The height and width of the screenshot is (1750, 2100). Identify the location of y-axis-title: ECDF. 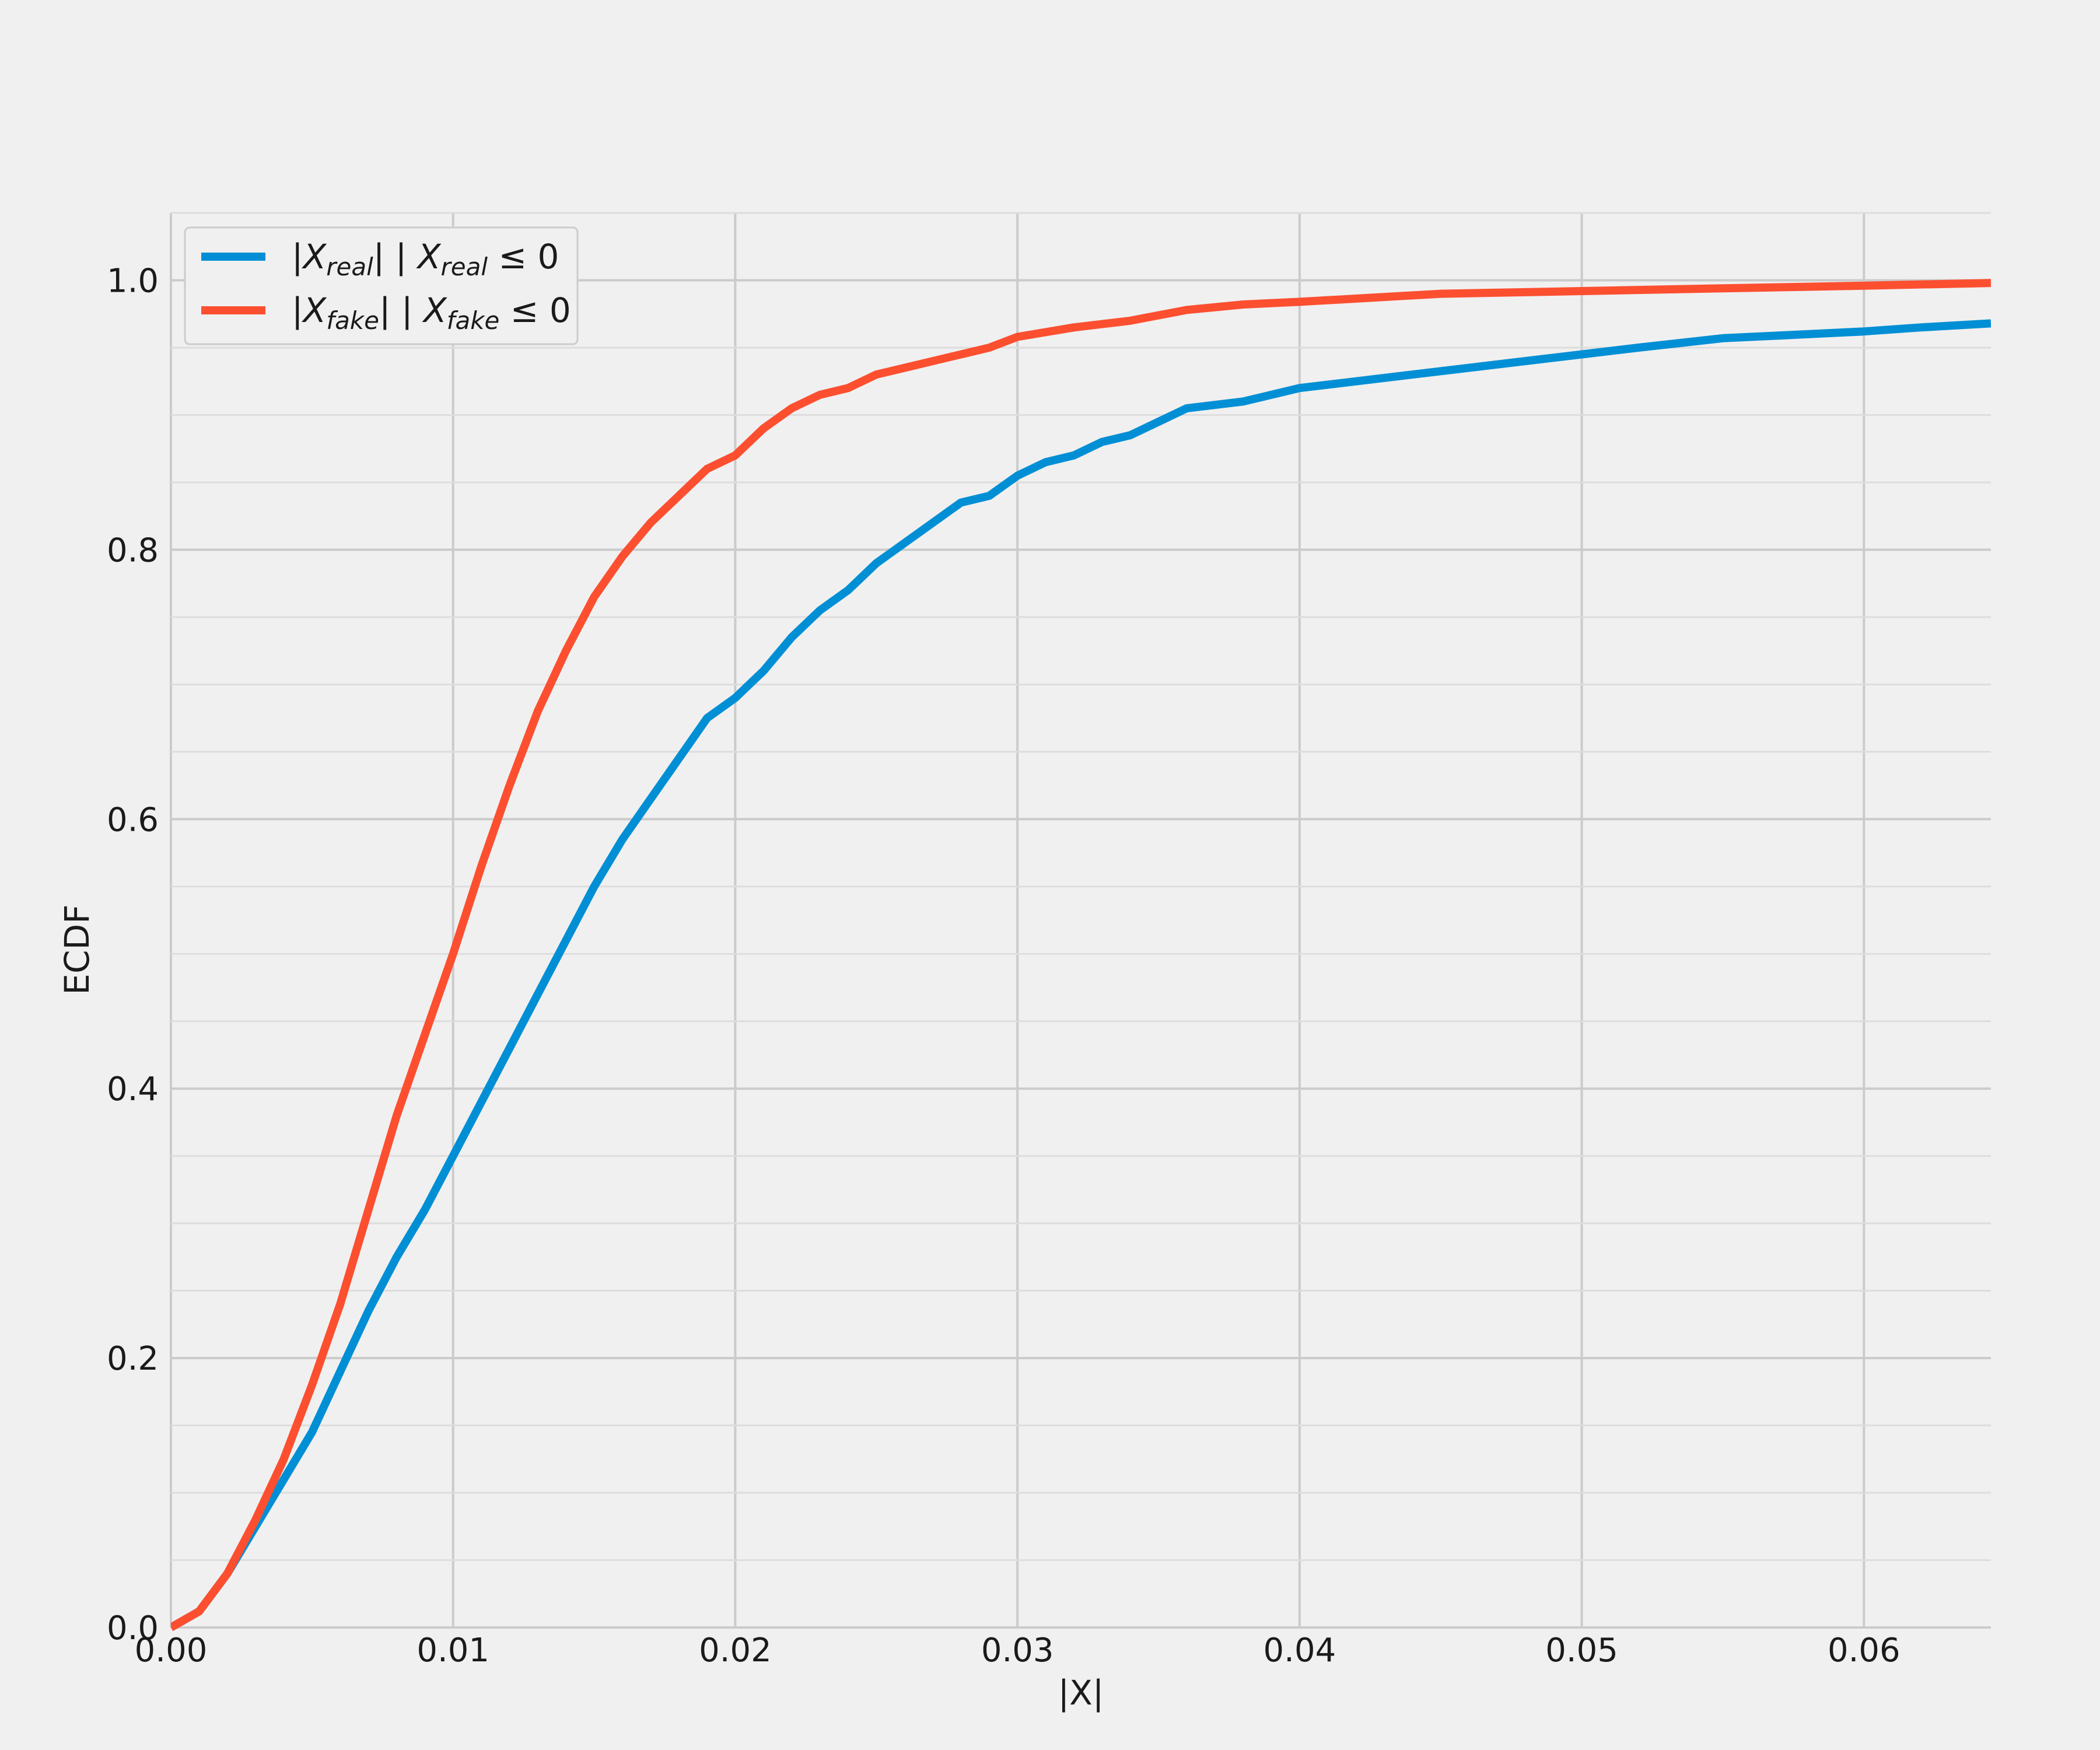
(77, 949).